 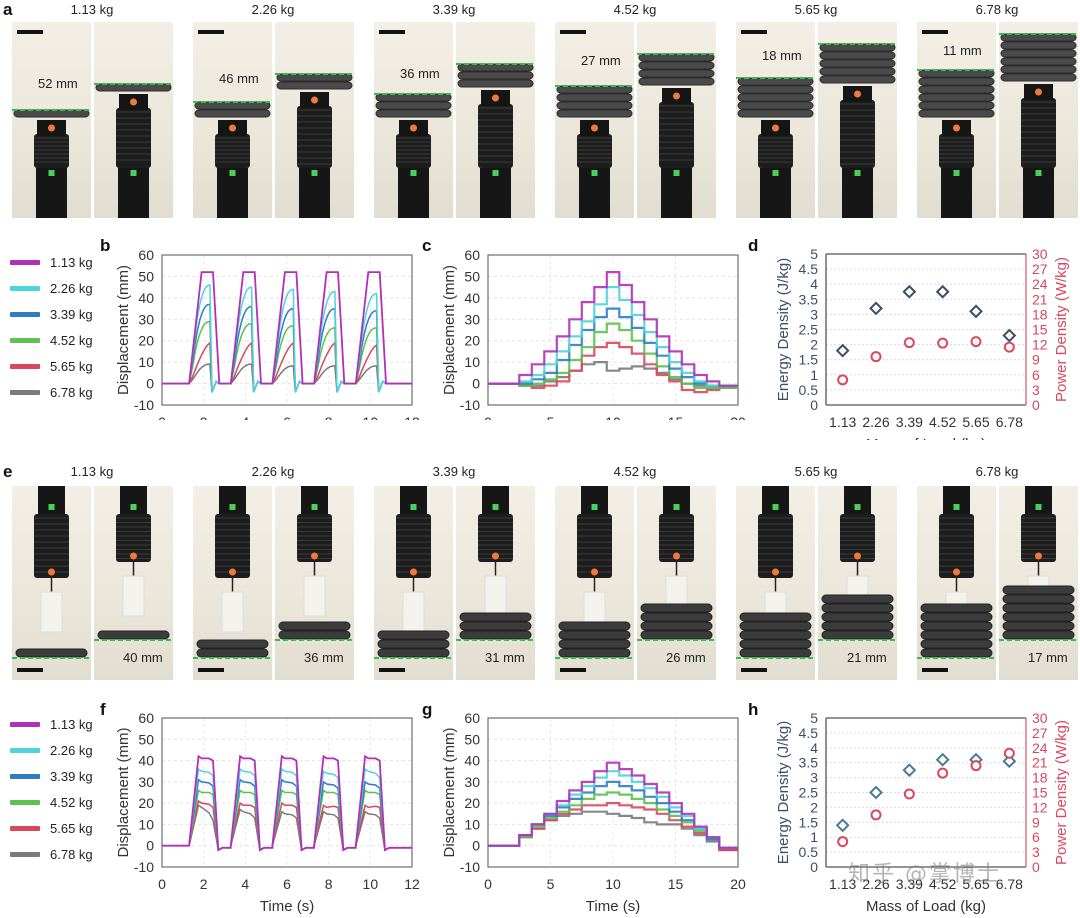 What do you see at coordinates (1040, 718) in the screenshot?
I see `y-right-tick-label: 30` at bounding box center [1040, 718].